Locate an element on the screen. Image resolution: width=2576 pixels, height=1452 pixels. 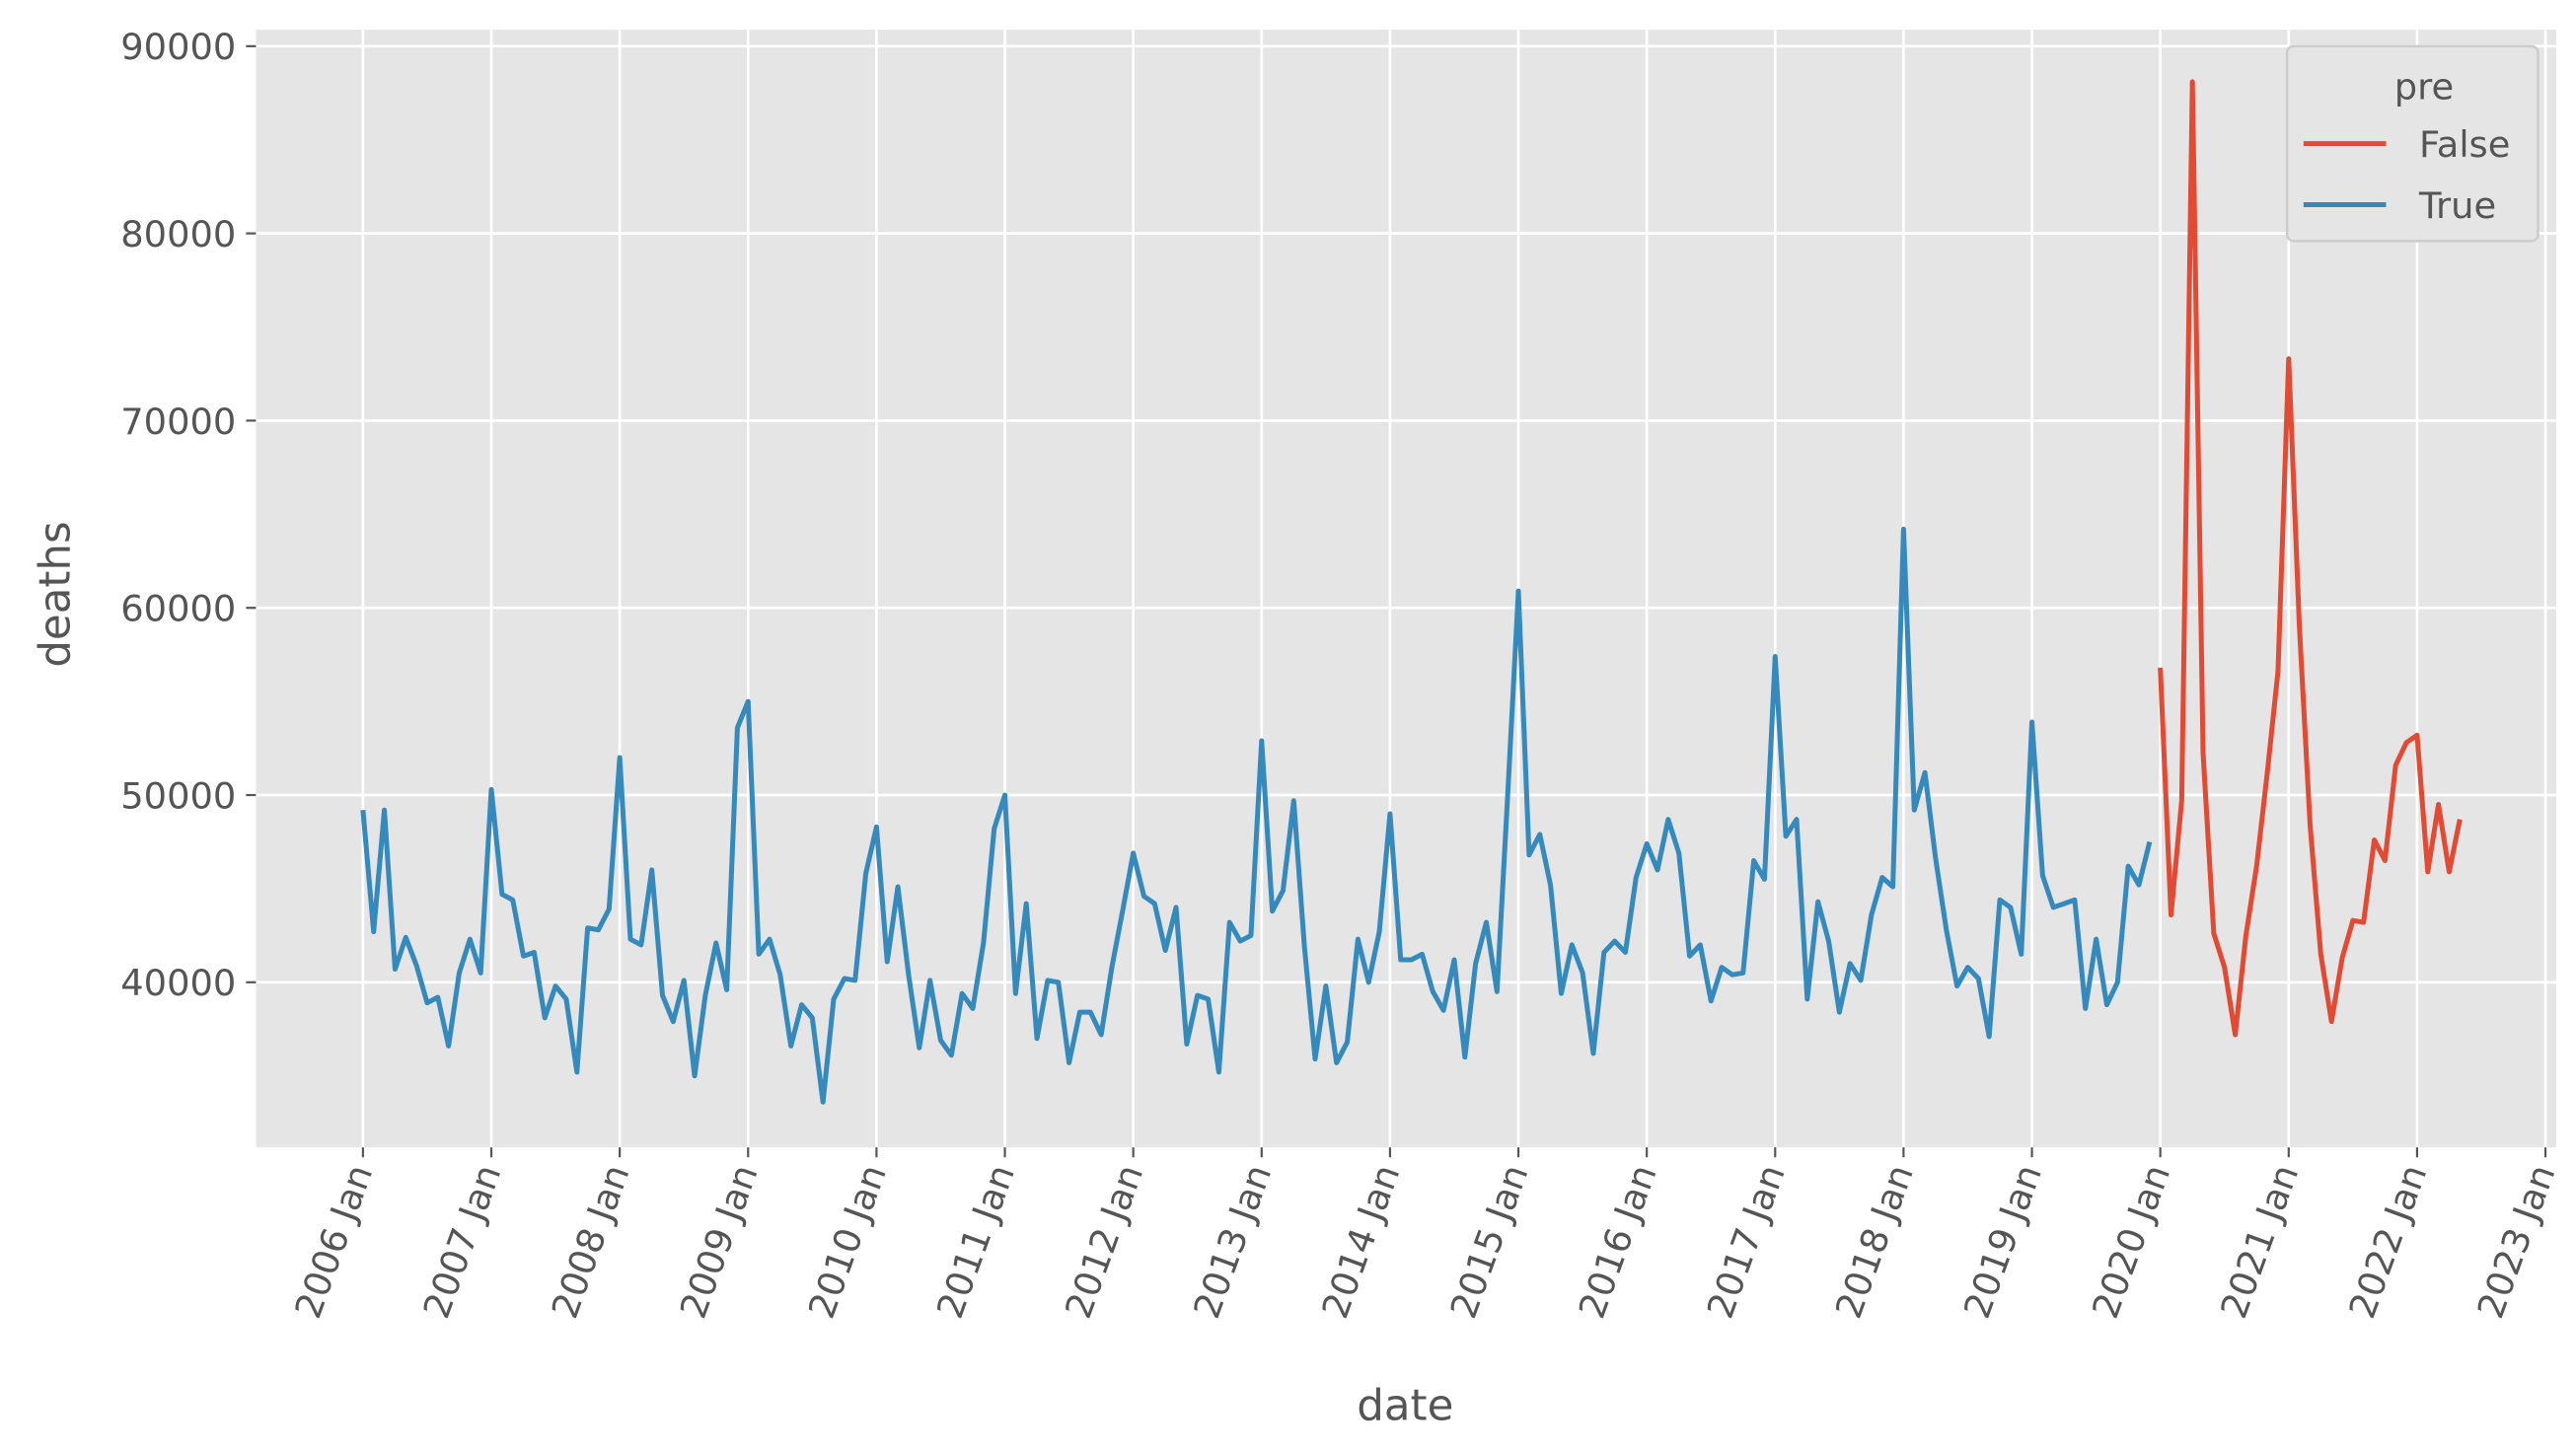
x-tick-label: 2006 Jan is located at coordinates (334, 1241).